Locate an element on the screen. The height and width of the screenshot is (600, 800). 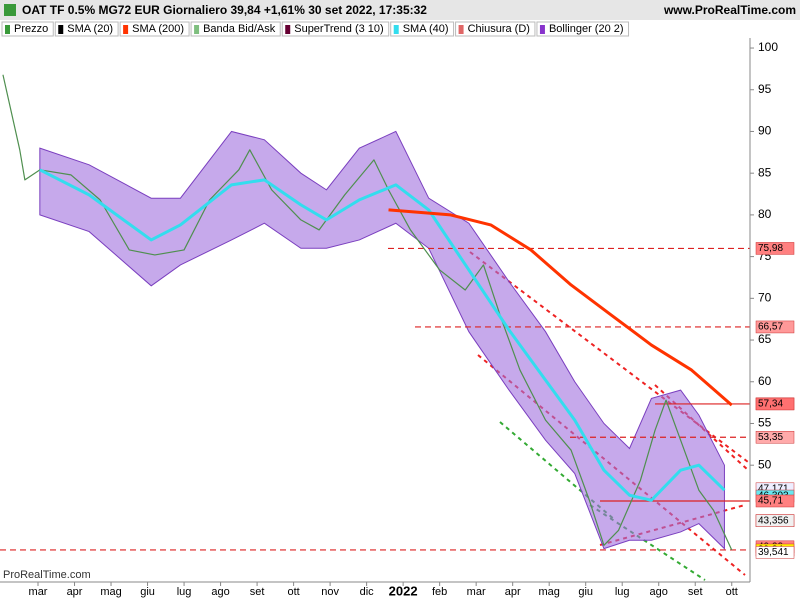
y-tick-label: 70 is located at coordinates (765, 298).